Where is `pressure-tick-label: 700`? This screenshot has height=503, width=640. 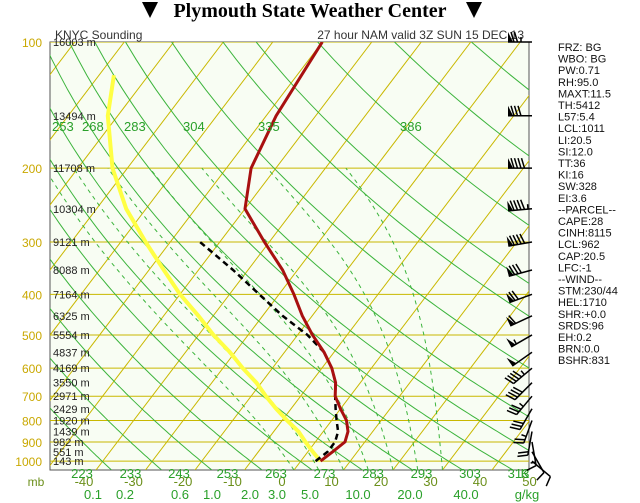 pressure-tick-label: 700 is located at coordinates (32, 397).